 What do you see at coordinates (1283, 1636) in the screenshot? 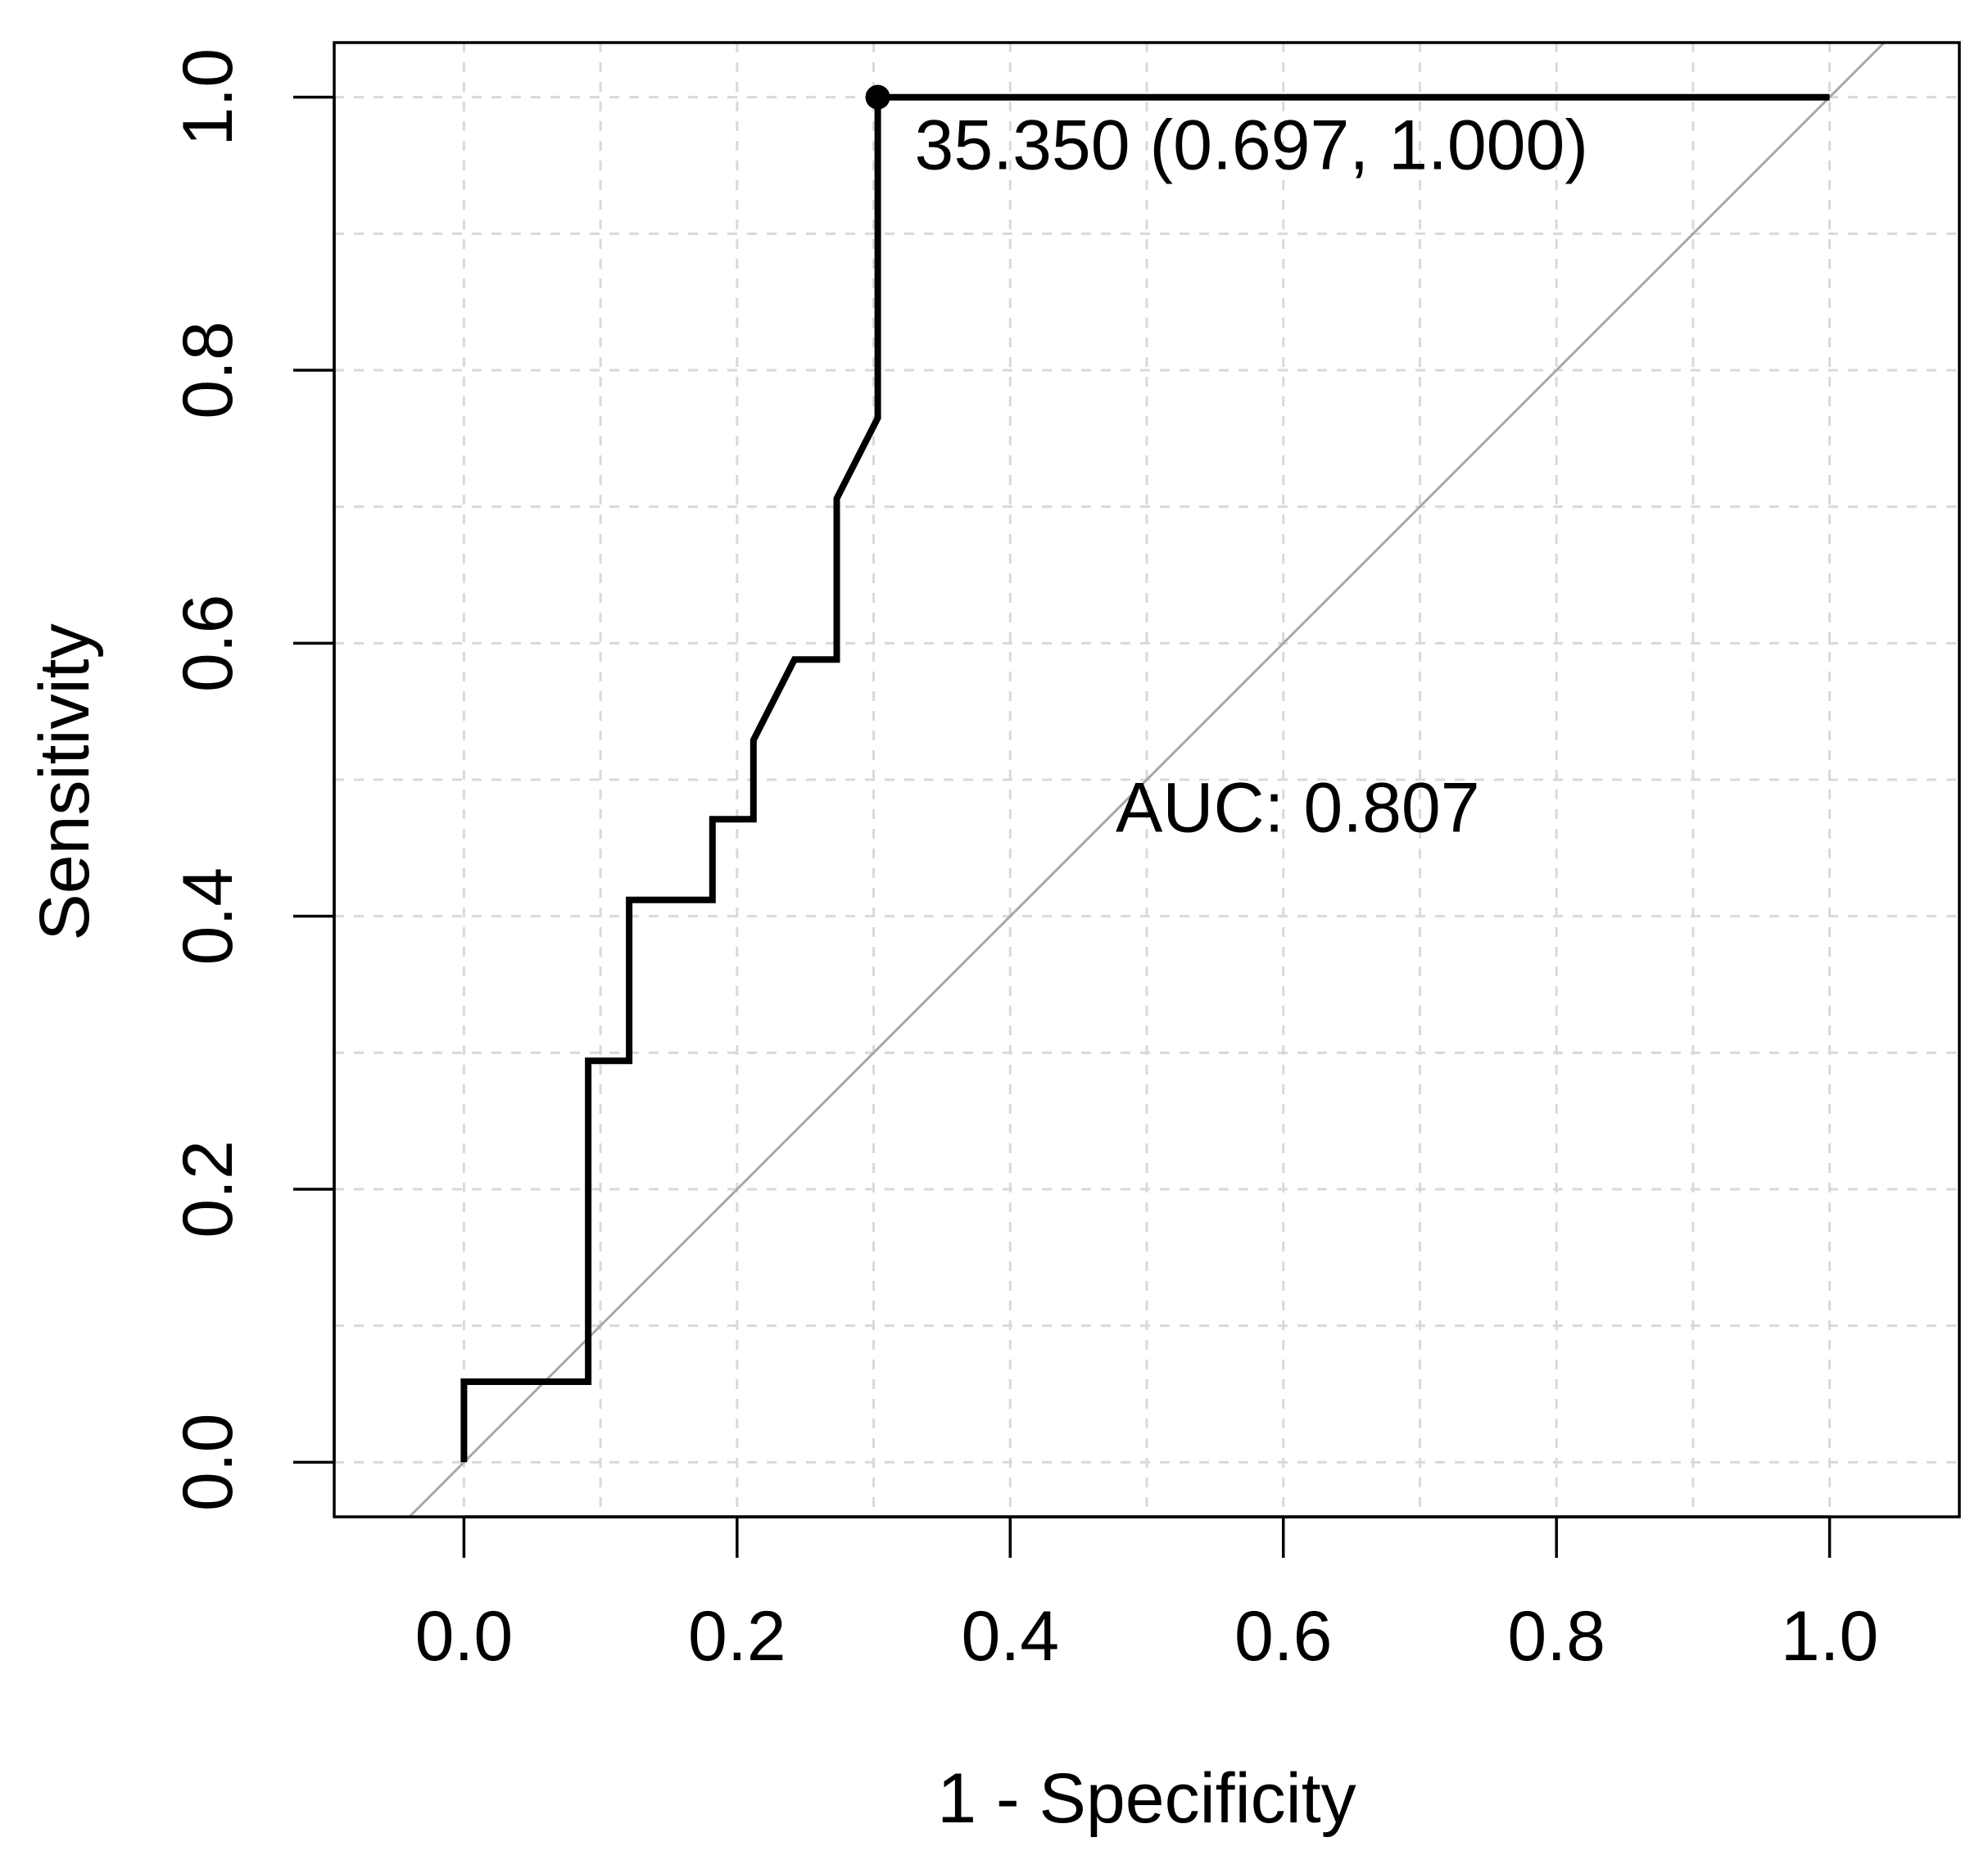
I see `x-tick-label: 0.6` at bounding box center [1283, 1636].